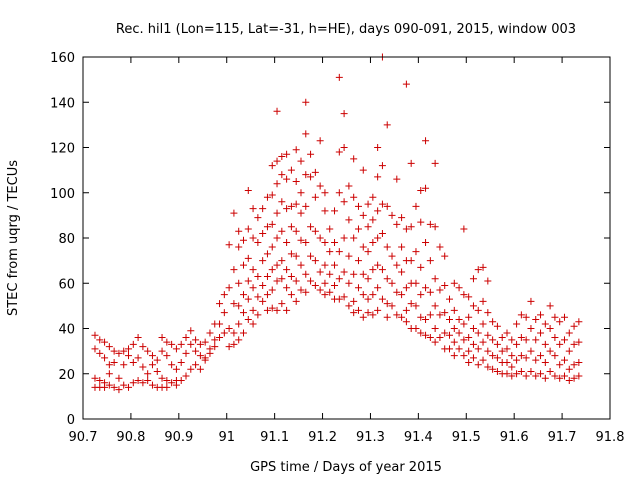  I want to click on y-tick-label: 140, so click(62, 103).